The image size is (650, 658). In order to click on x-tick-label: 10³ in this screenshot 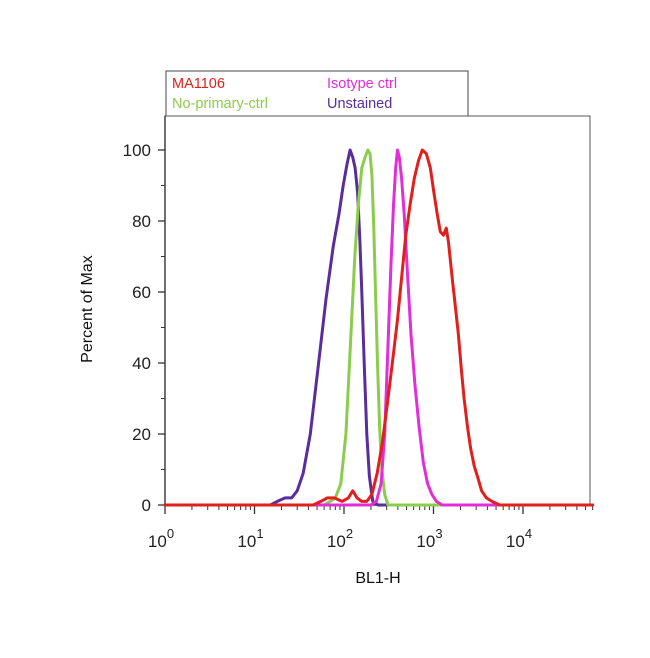, I will do `click(429, 538)`.